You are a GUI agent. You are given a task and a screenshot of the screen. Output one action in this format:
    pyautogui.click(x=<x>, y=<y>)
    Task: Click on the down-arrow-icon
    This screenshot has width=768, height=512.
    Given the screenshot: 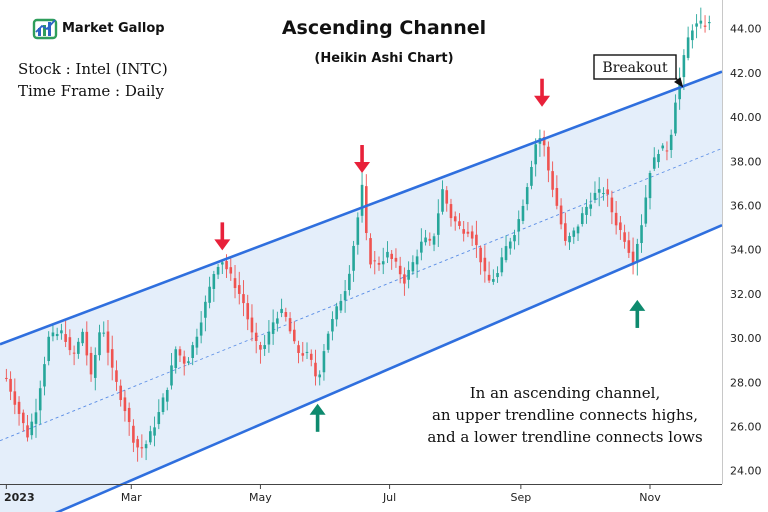 What is the action you would take?
    pyautogui.click(x=362, y=159)
    